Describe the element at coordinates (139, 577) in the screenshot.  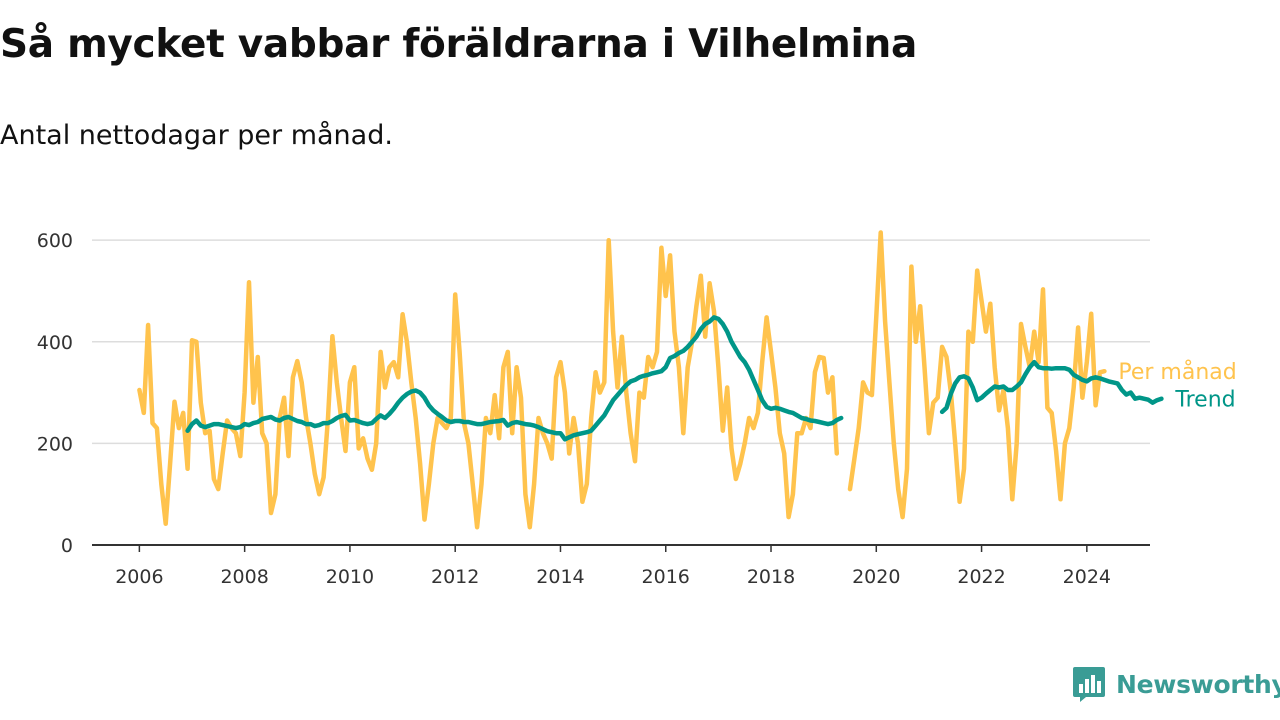
I see `x-tick-label: 2006` at that location.